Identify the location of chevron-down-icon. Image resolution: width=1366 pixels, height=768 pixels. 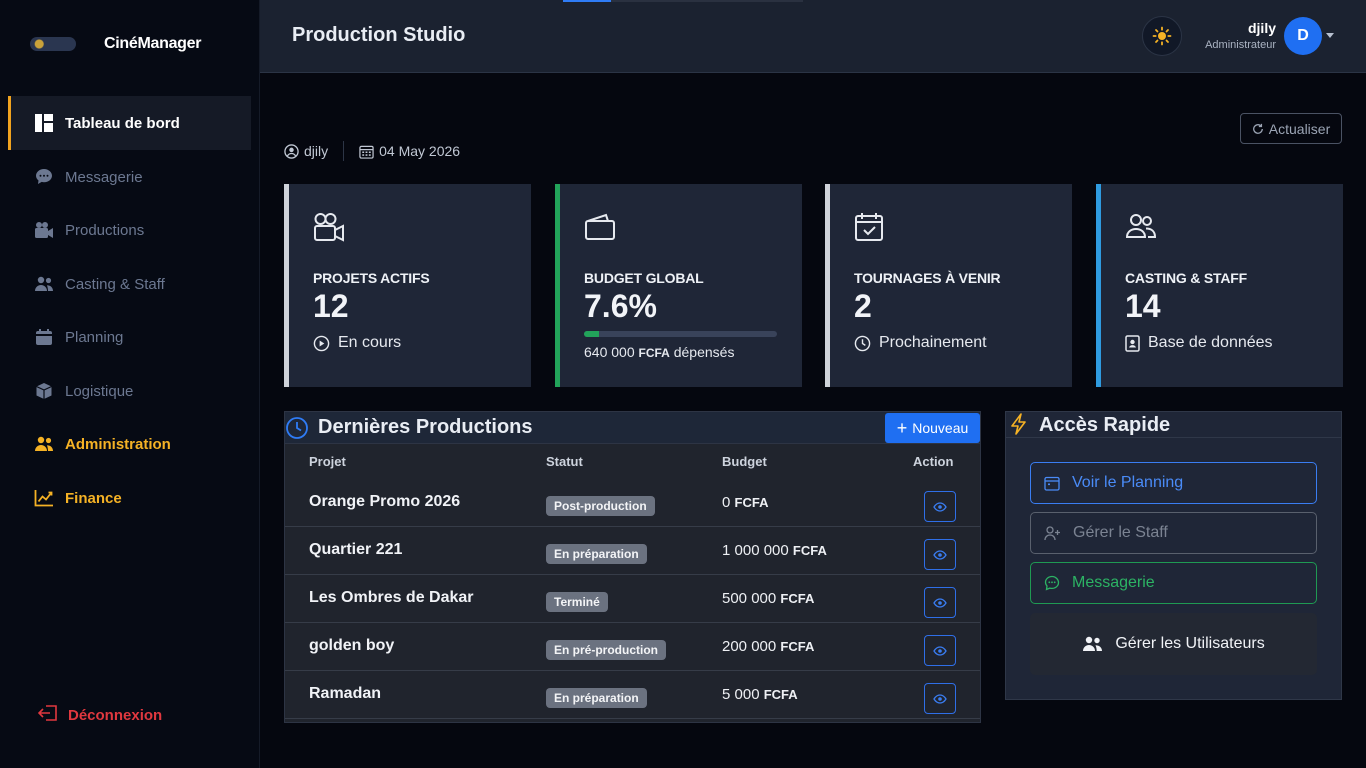
(1330, 35).